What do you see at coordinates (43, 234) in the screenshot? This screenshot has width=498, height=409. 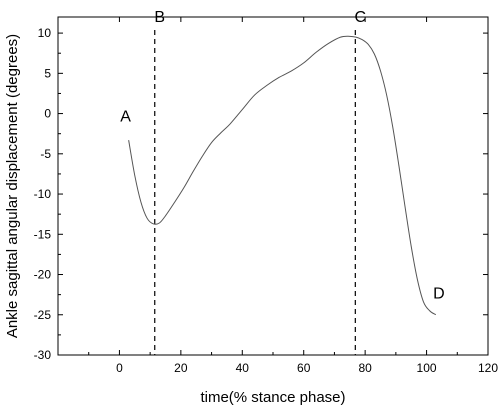 I see `y-tick-label: -15` at bounding box center [43, 234].